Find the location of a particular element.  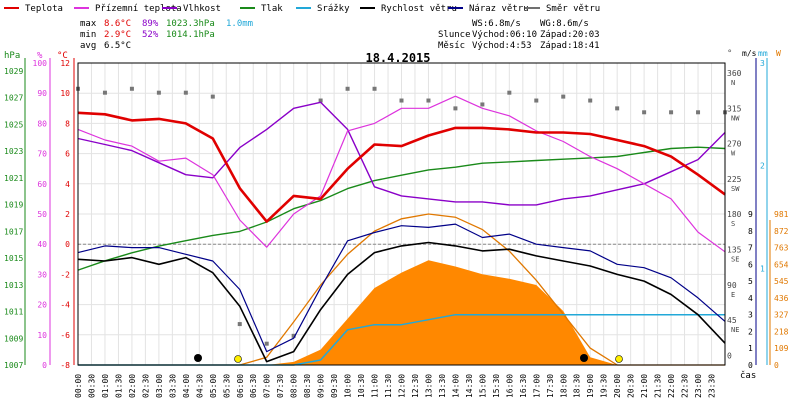

ms-tick-label: 2 is located at coordinates (750, 331).